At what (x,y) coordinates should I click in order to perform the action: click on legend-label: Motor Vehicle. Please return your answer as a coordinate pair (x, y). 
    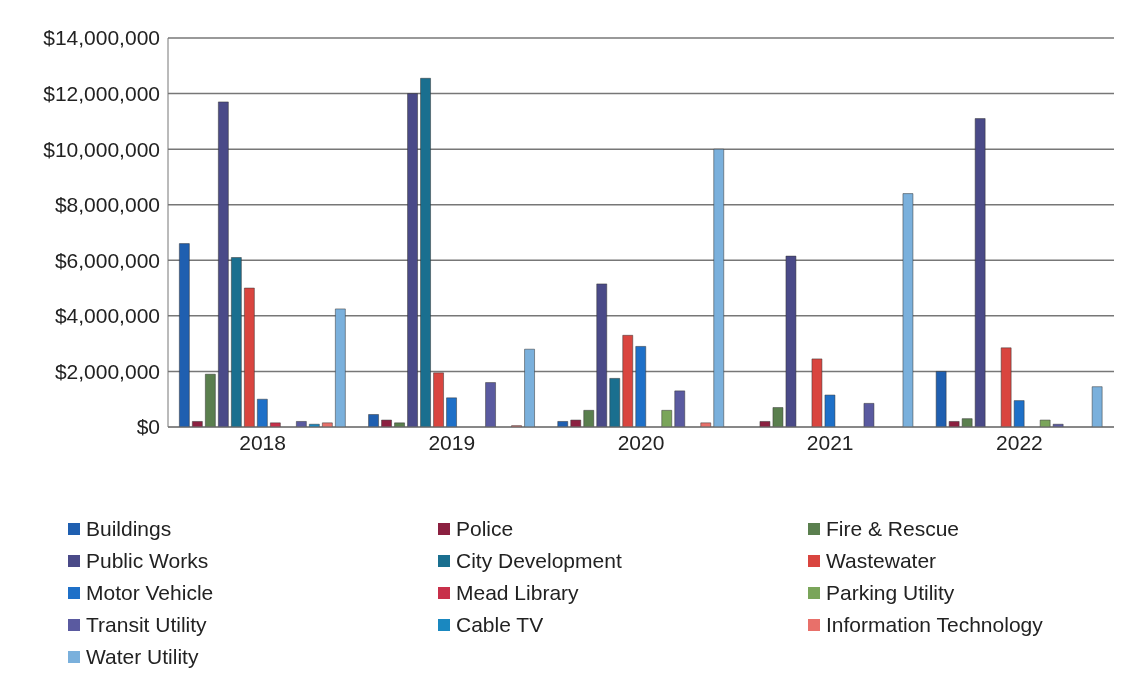
    Looking at the image, I should click on (150, 593).